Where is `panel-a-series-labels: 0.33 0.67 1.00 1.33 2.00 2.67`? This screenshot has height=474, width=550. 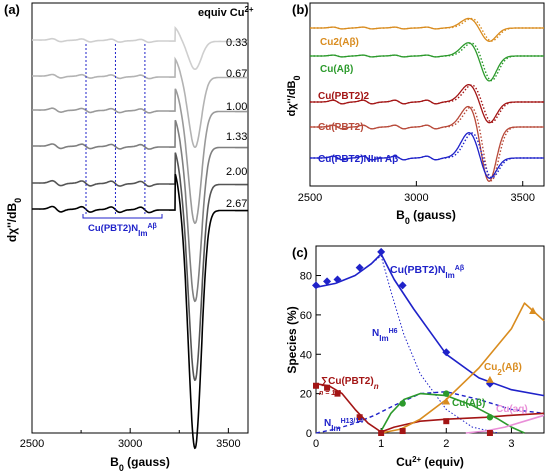 panel-a-series-labels: 0.33 0.67 1.00 1.33 2.00 2.67 is located at coordinates (236, 123).